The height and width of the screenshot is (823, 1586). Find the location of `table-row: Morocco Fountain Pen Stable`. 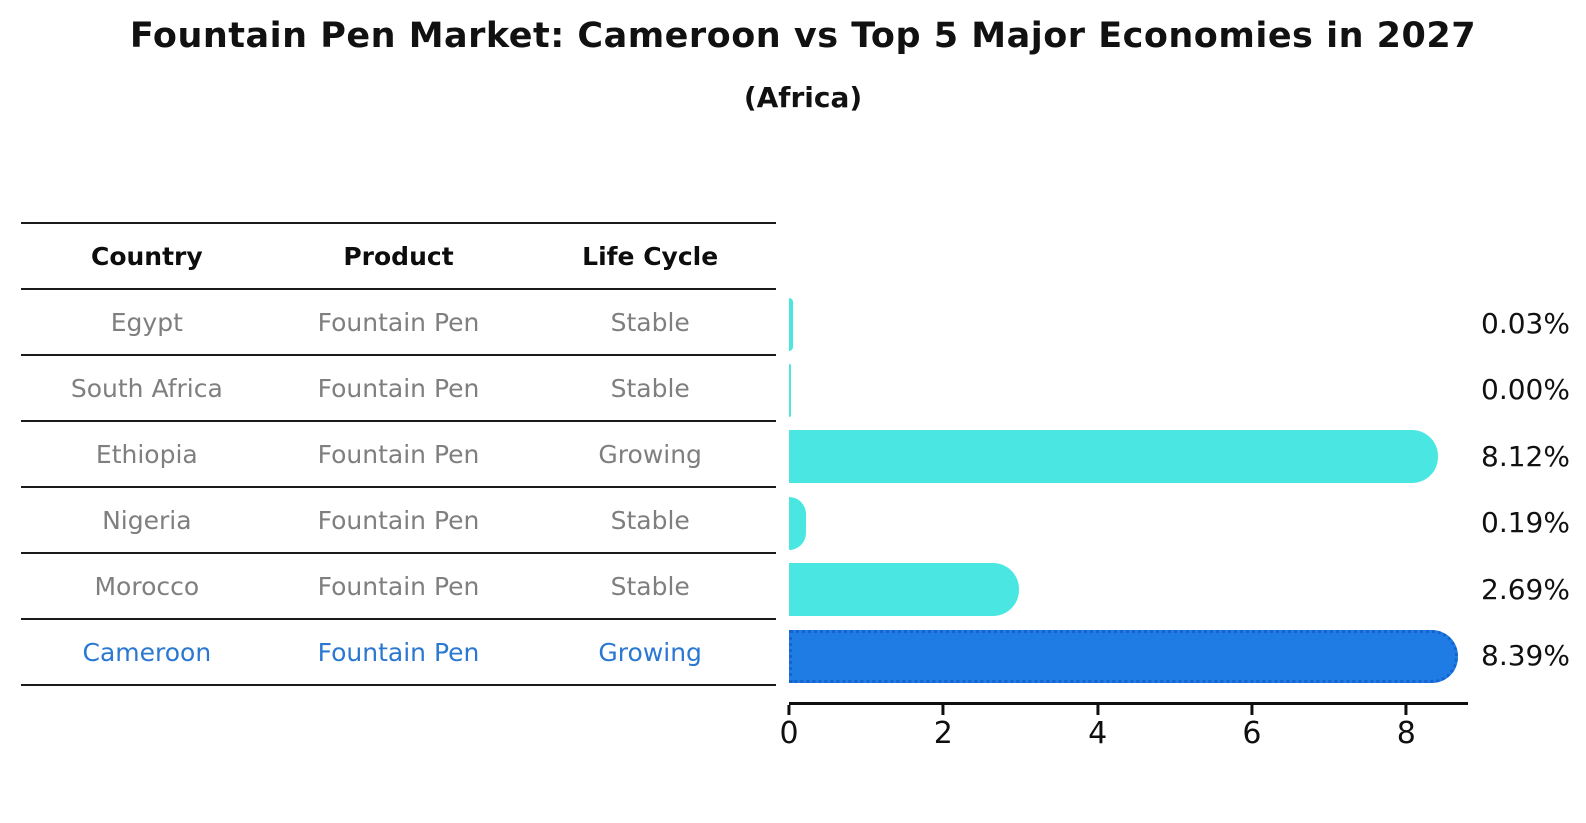

table-row: Morocco Fountain Pen Stable is located at coordinates (398, 587).